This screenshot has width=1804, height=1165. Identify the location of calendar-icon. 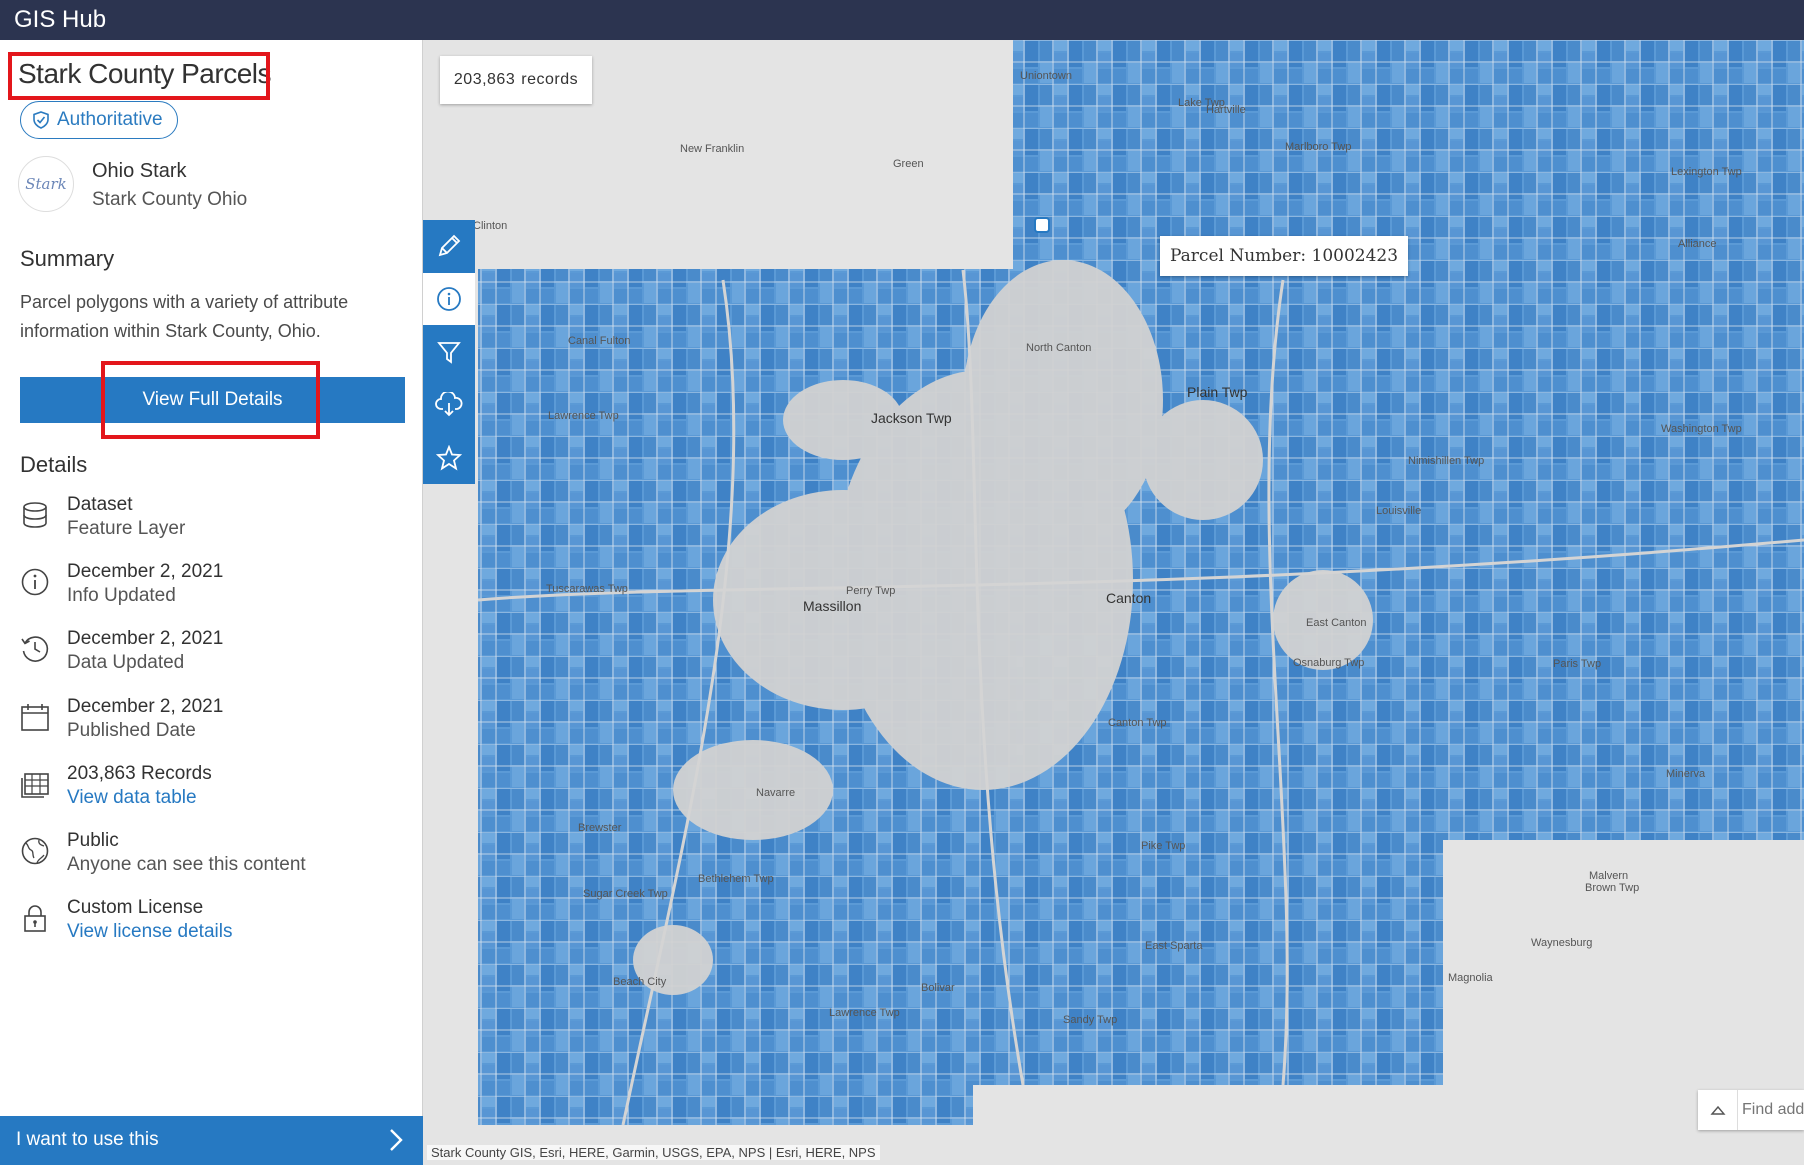
(35, 717).